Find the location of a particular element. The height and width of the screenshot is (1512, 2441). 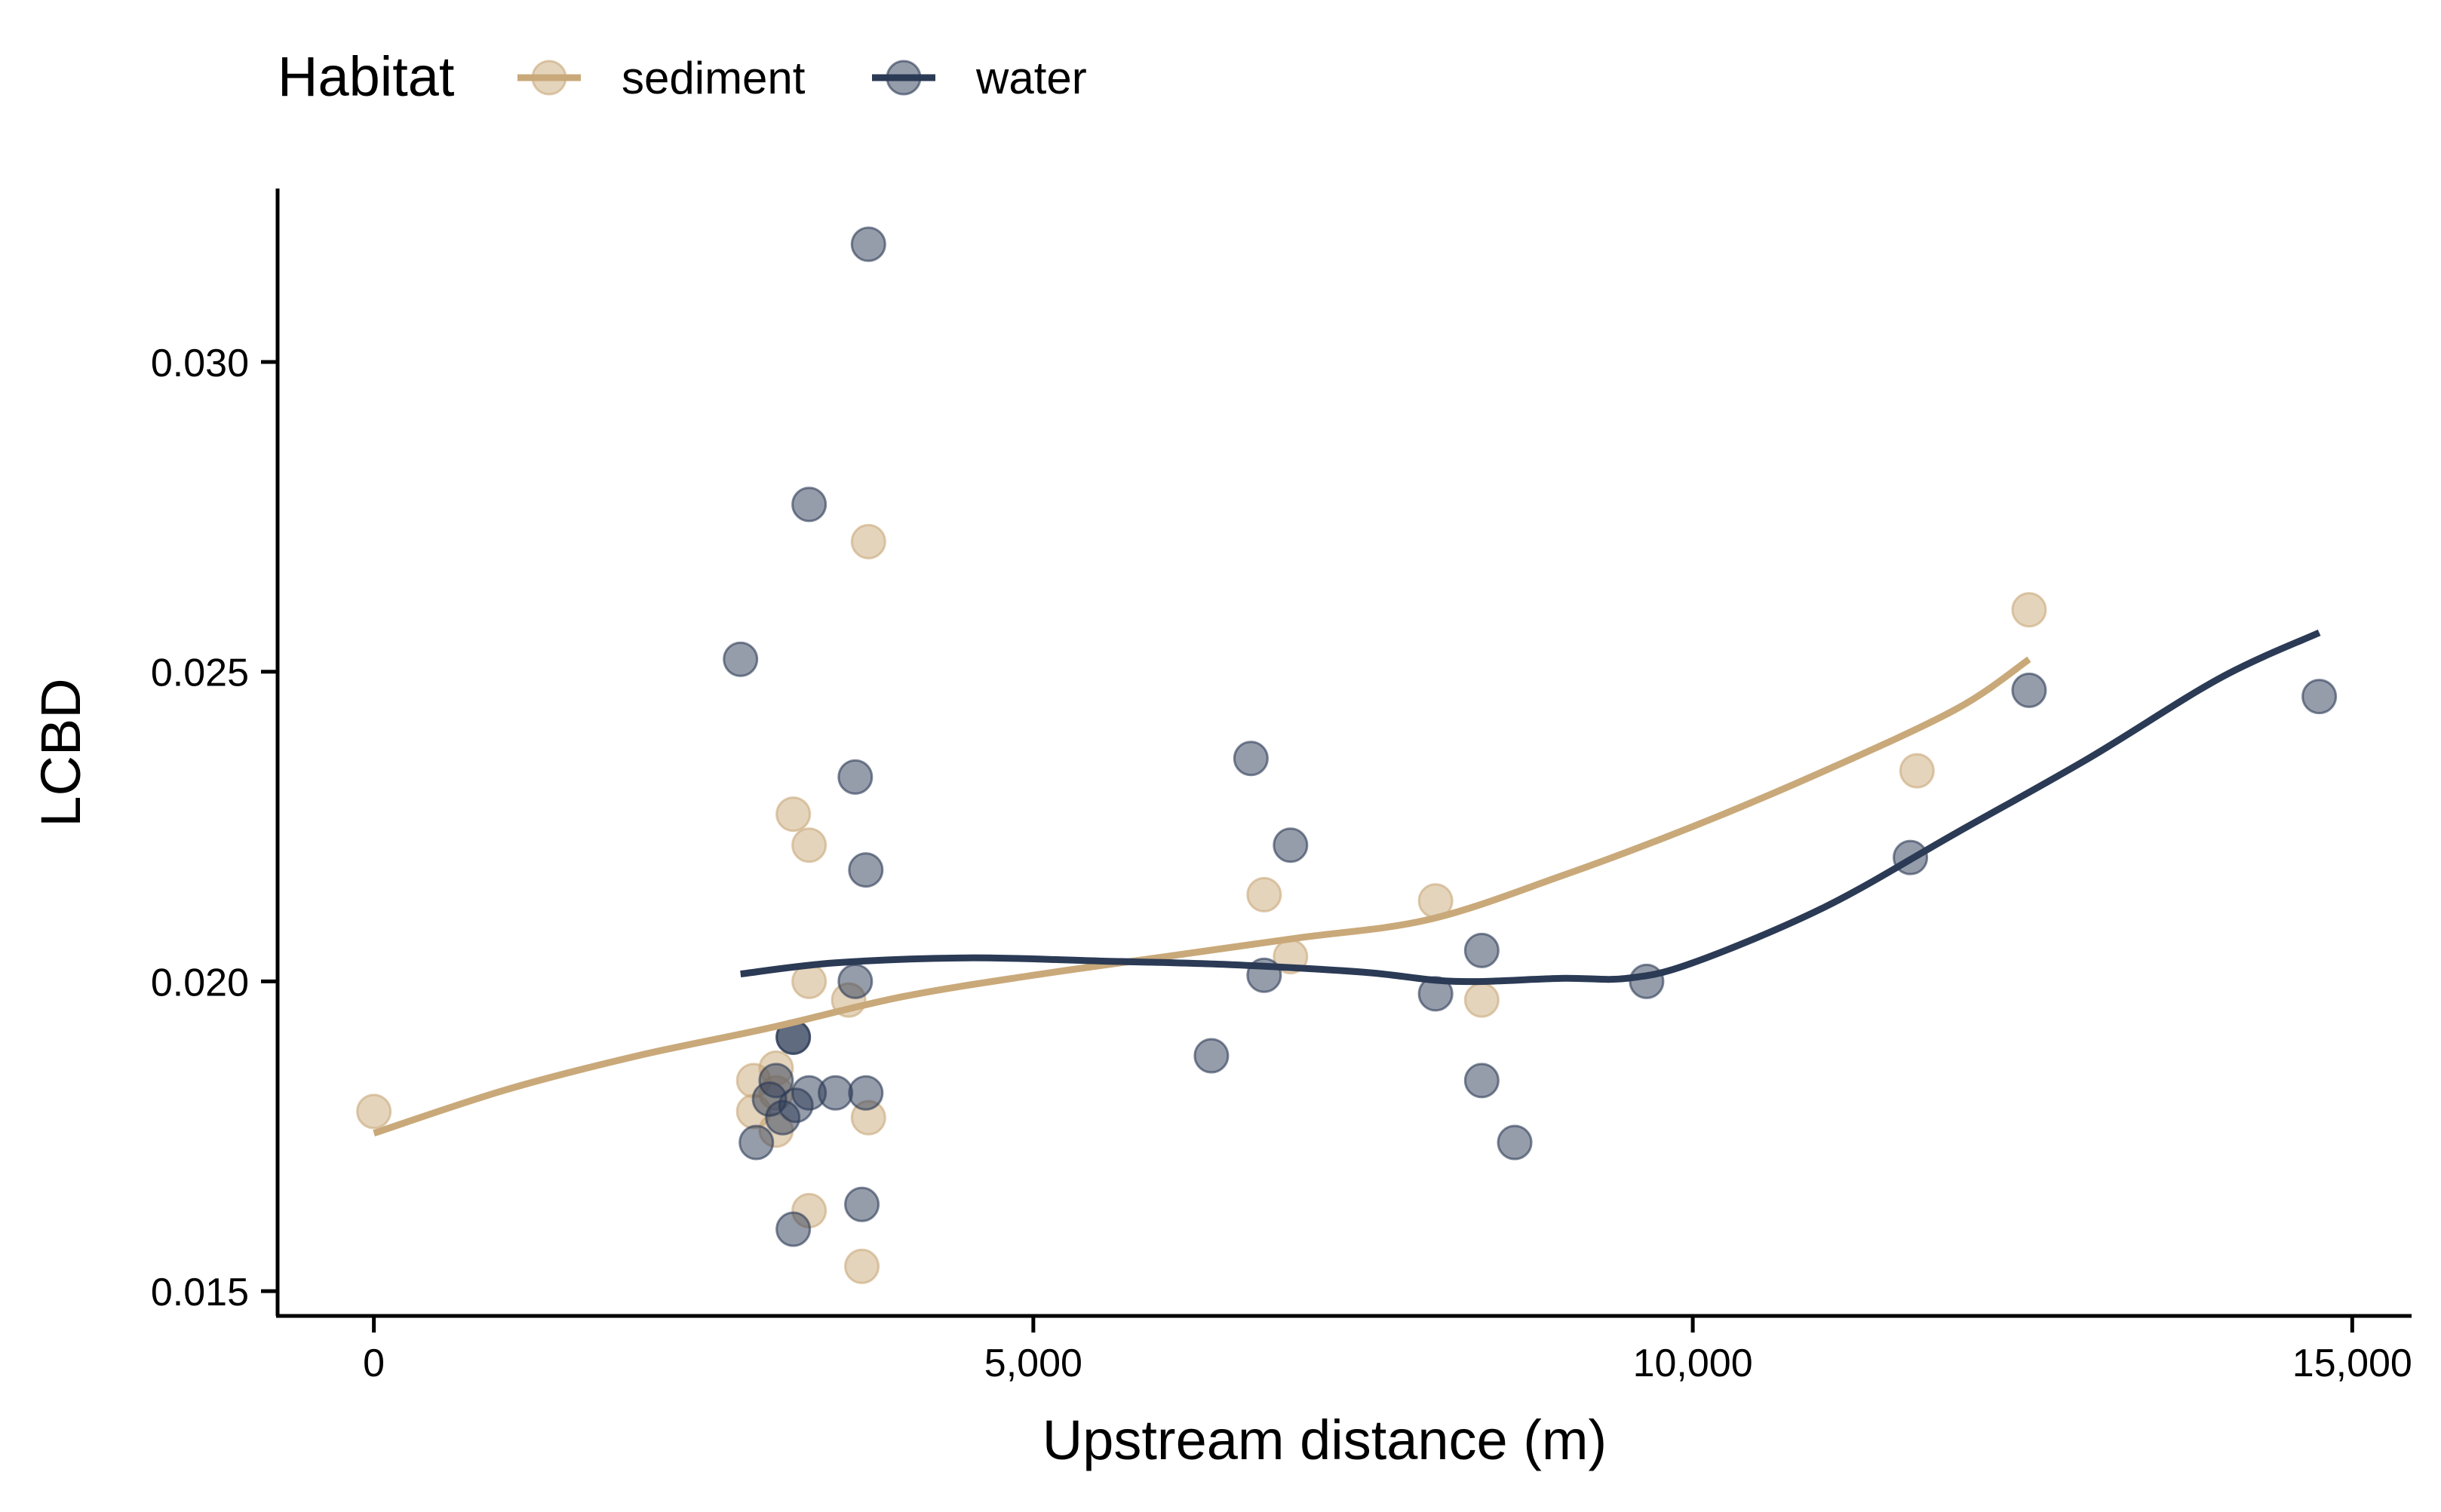

legend: Habitat sediment water is located at coordinates (682, 76).